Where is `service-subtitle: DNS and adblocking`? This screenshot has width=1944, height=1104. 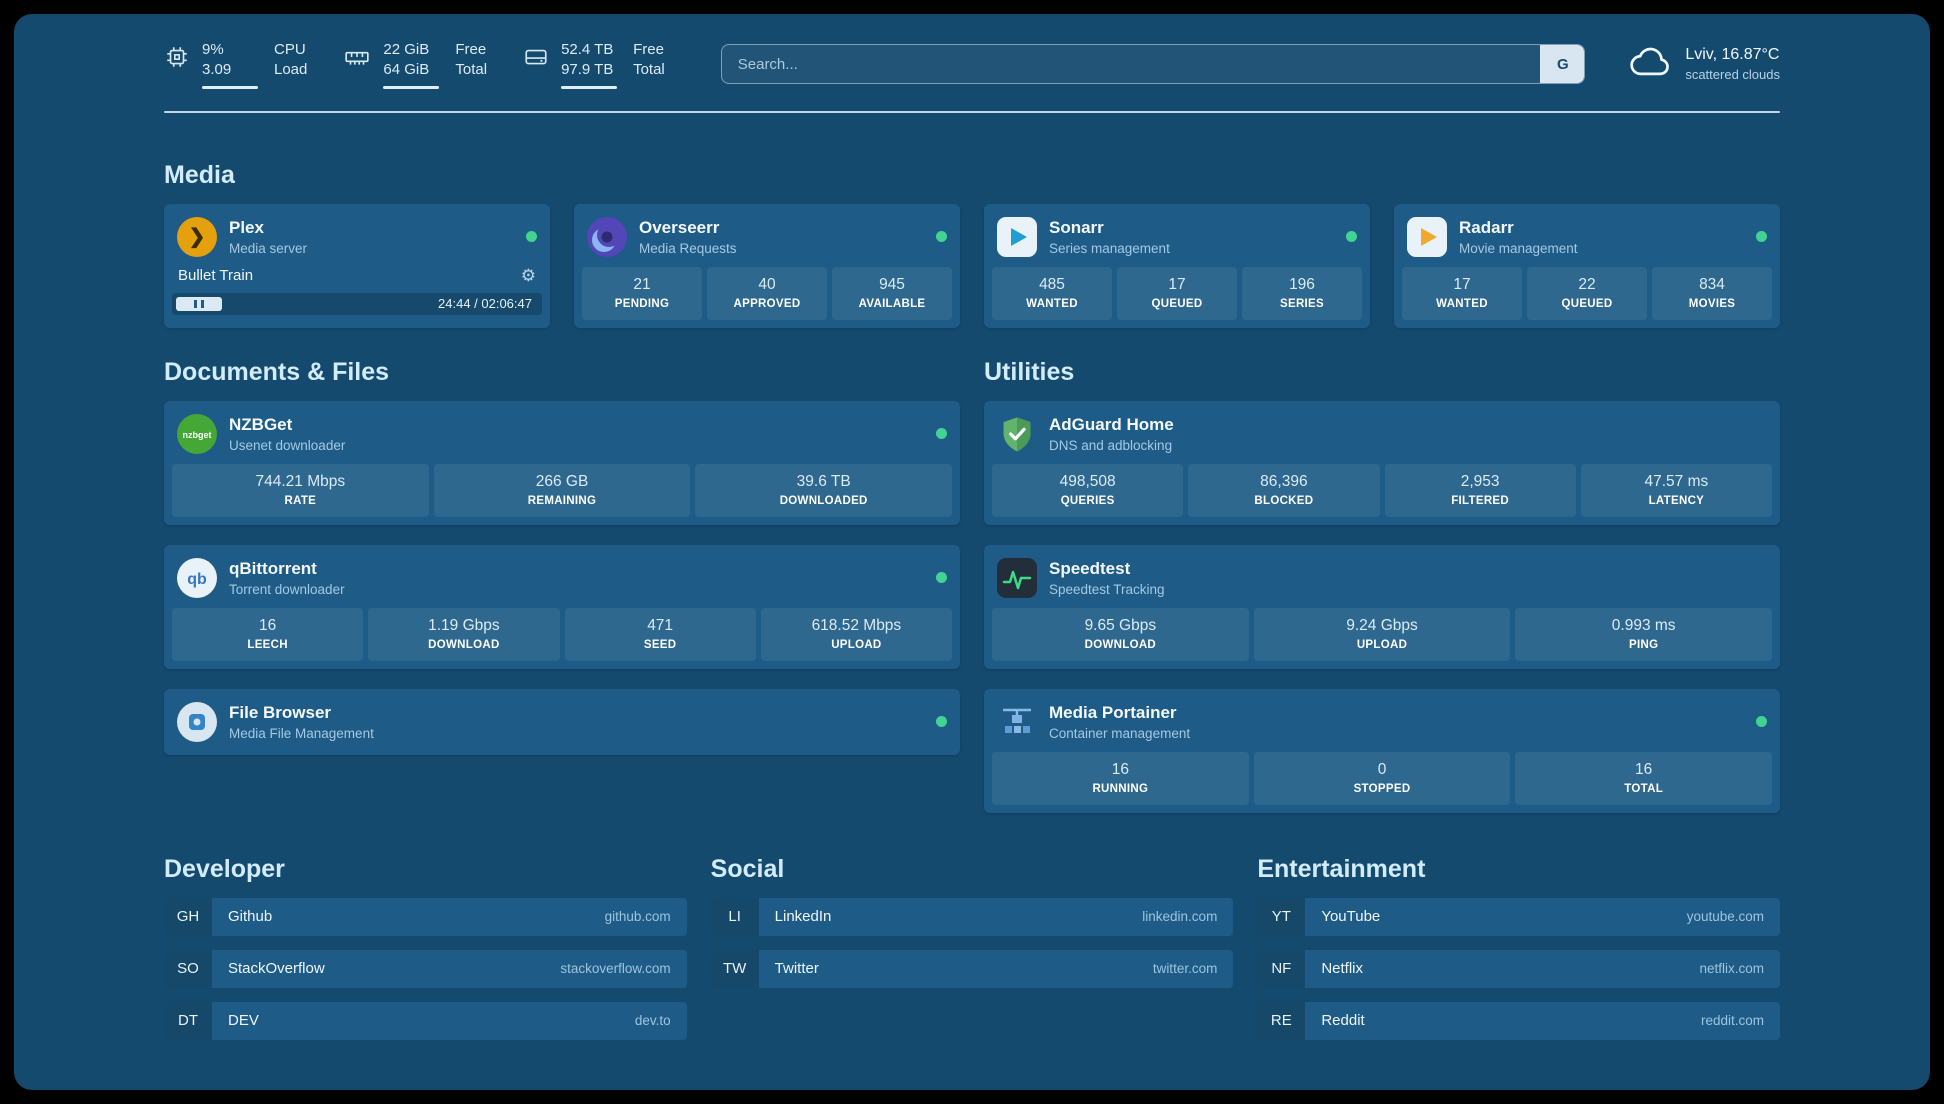
service-subtitle: DNS and adblocking is located at coordinates (1111, 445).